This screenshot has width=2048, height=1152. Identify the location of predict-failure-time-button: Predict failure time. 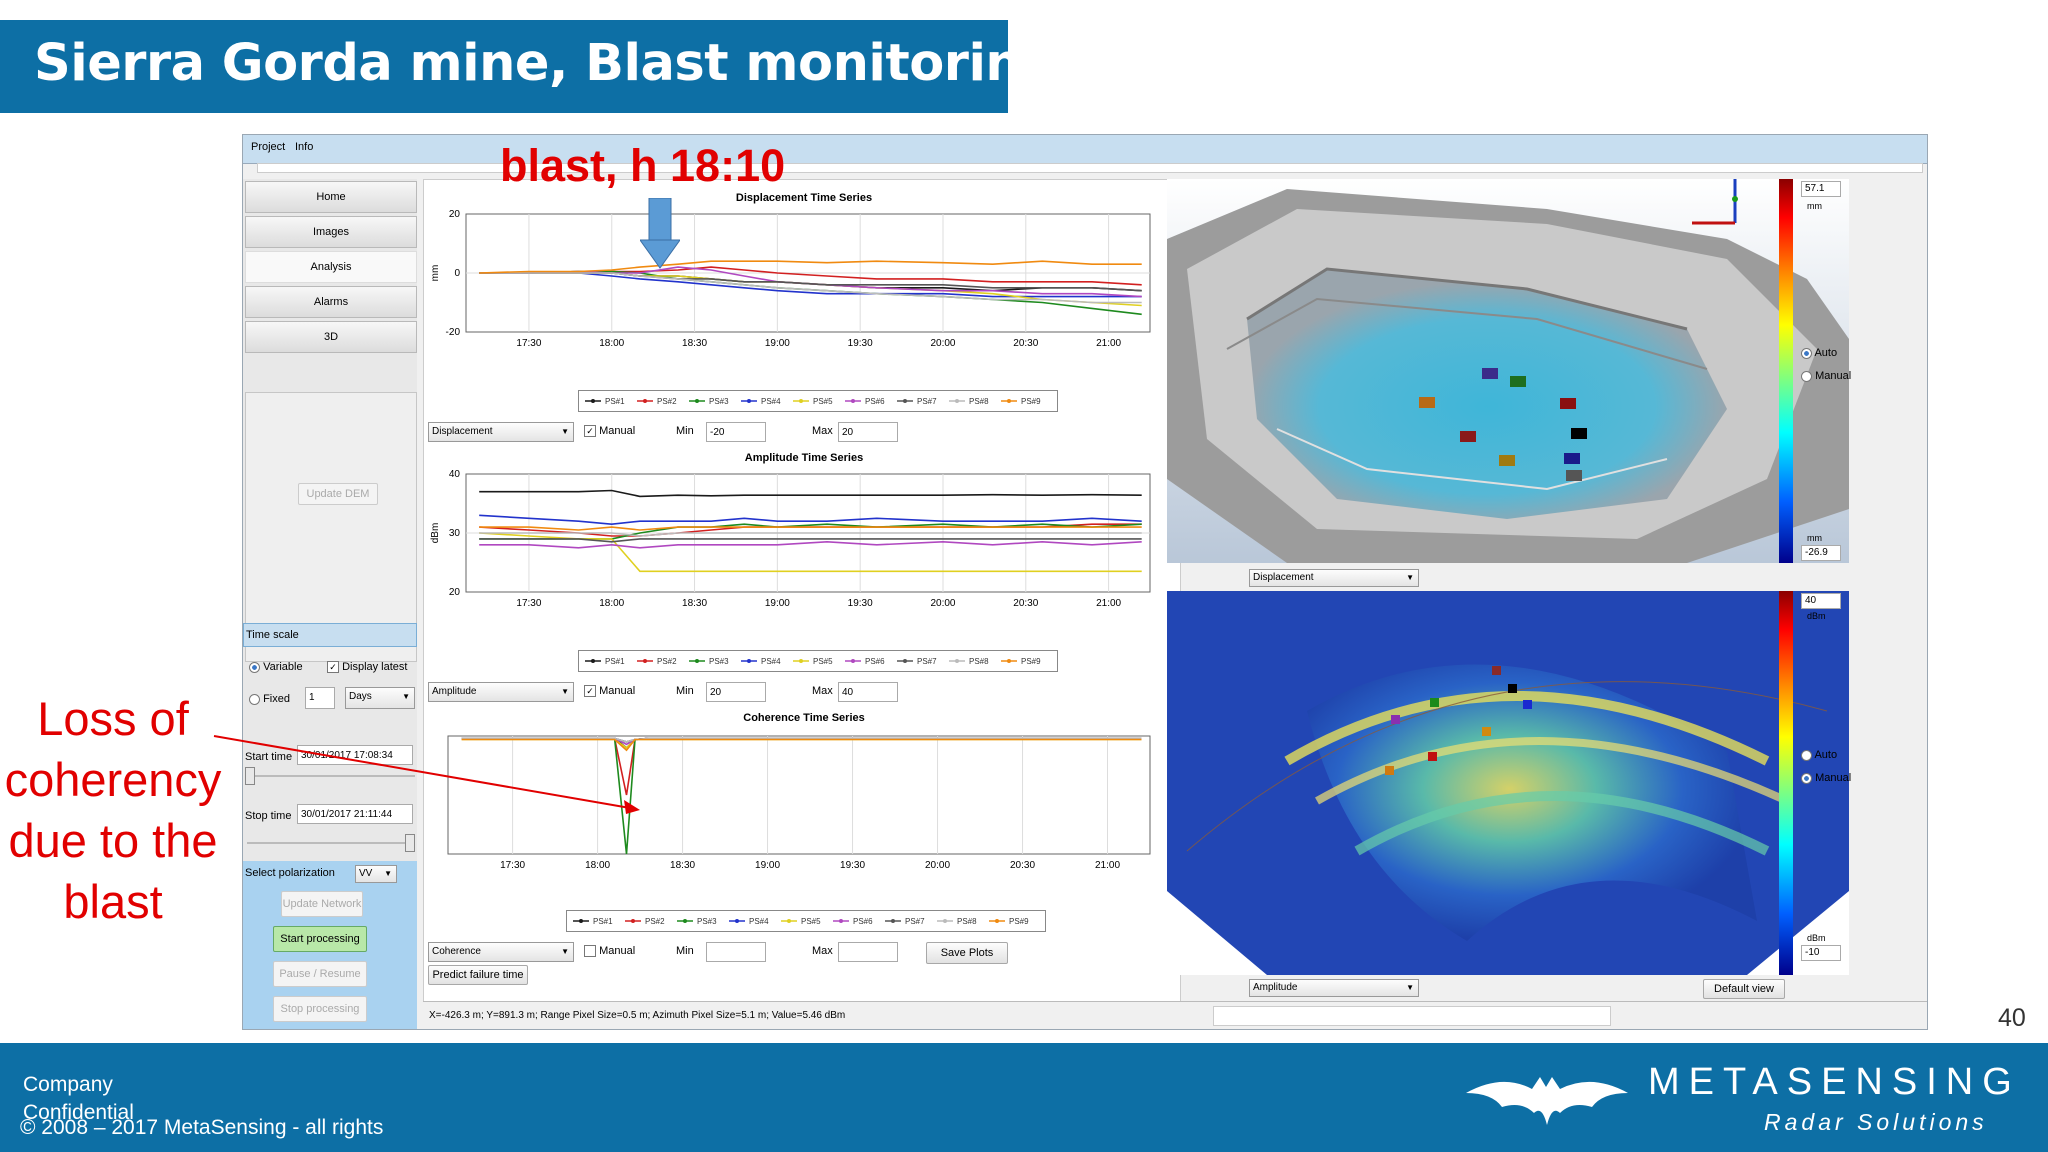
(478, 975).